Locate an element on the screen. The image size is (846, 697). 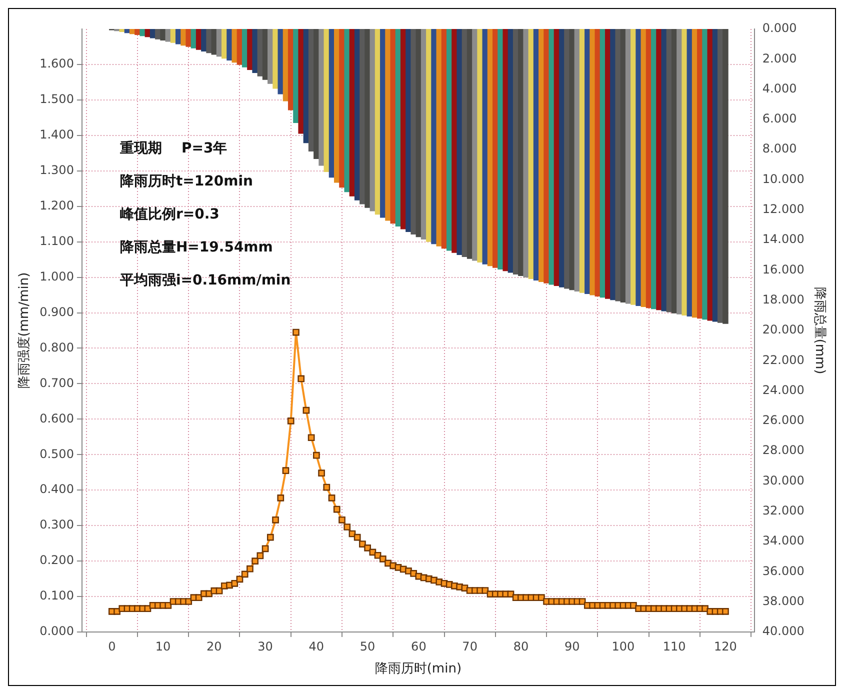
y2-tick-label: 10.000 is located at coordinates (783, 179).